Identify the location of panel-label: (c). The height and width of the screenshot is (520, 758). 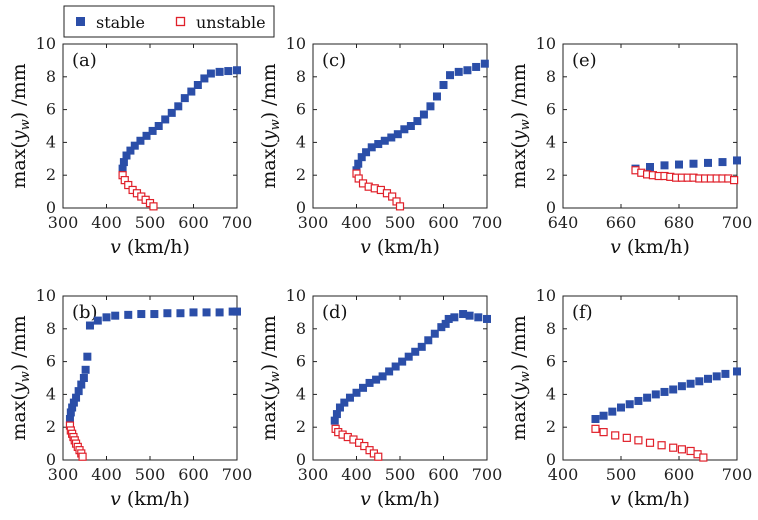
(334, 60).